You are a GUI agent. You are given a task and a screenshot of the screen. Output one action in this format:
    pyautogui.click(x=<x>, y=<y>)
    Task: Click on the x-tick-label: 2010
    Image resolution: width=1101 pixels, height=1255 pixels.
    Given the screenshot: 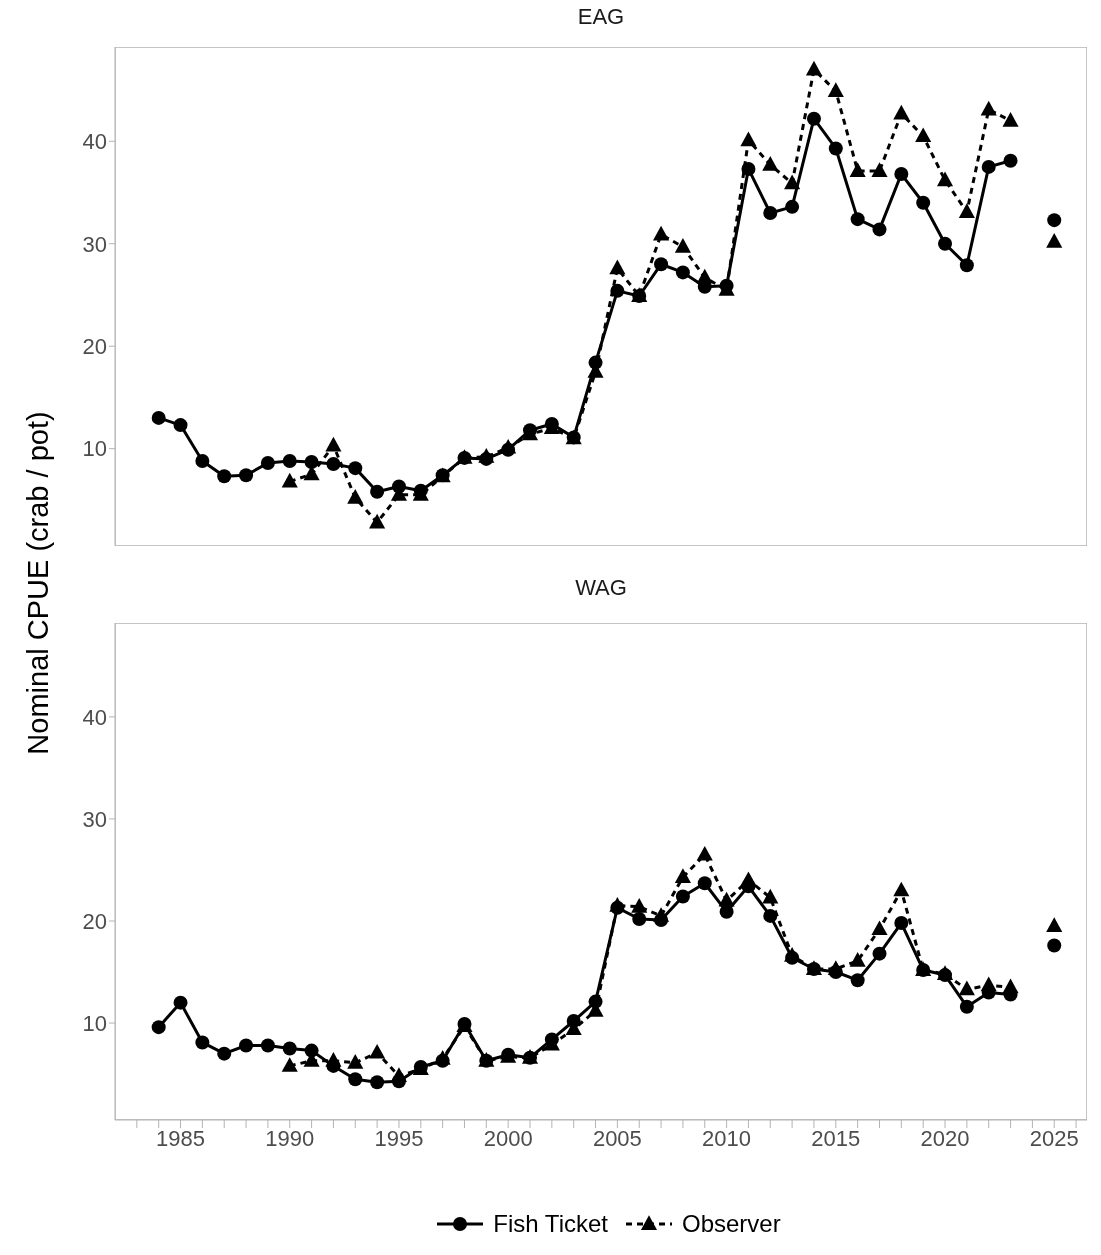 What is the action you would take?
    pyautogui.click(x=727, y=1138)
    